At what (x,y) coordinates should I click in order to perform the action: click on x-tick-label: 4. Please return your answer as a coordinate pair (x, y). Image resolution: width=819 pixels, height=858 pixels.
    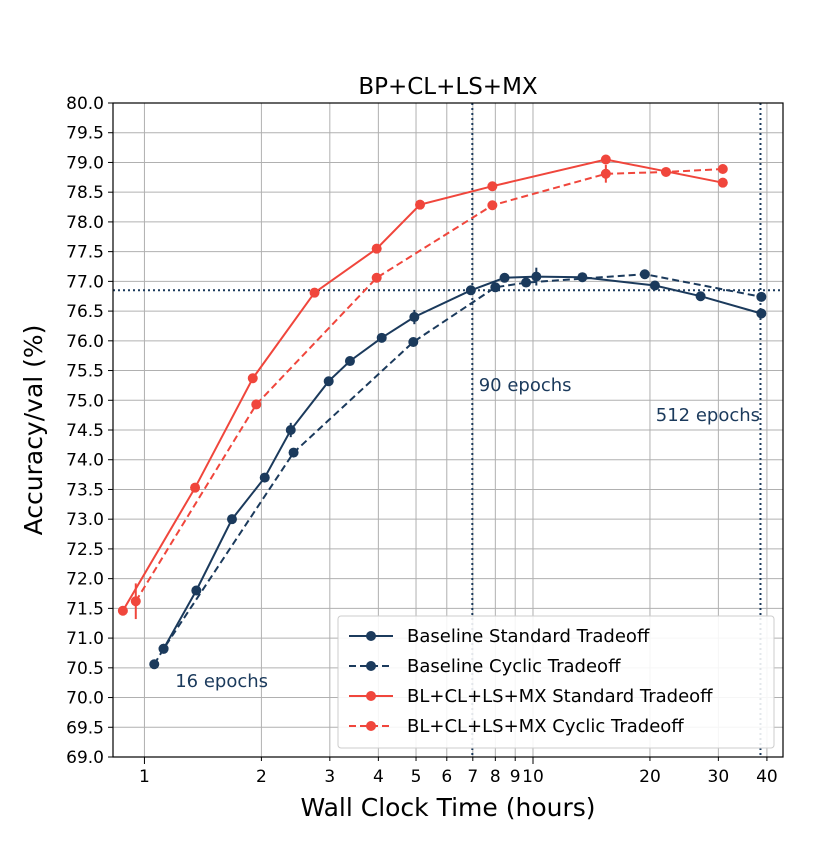
    Looking at the image, I should click on (378, 777).